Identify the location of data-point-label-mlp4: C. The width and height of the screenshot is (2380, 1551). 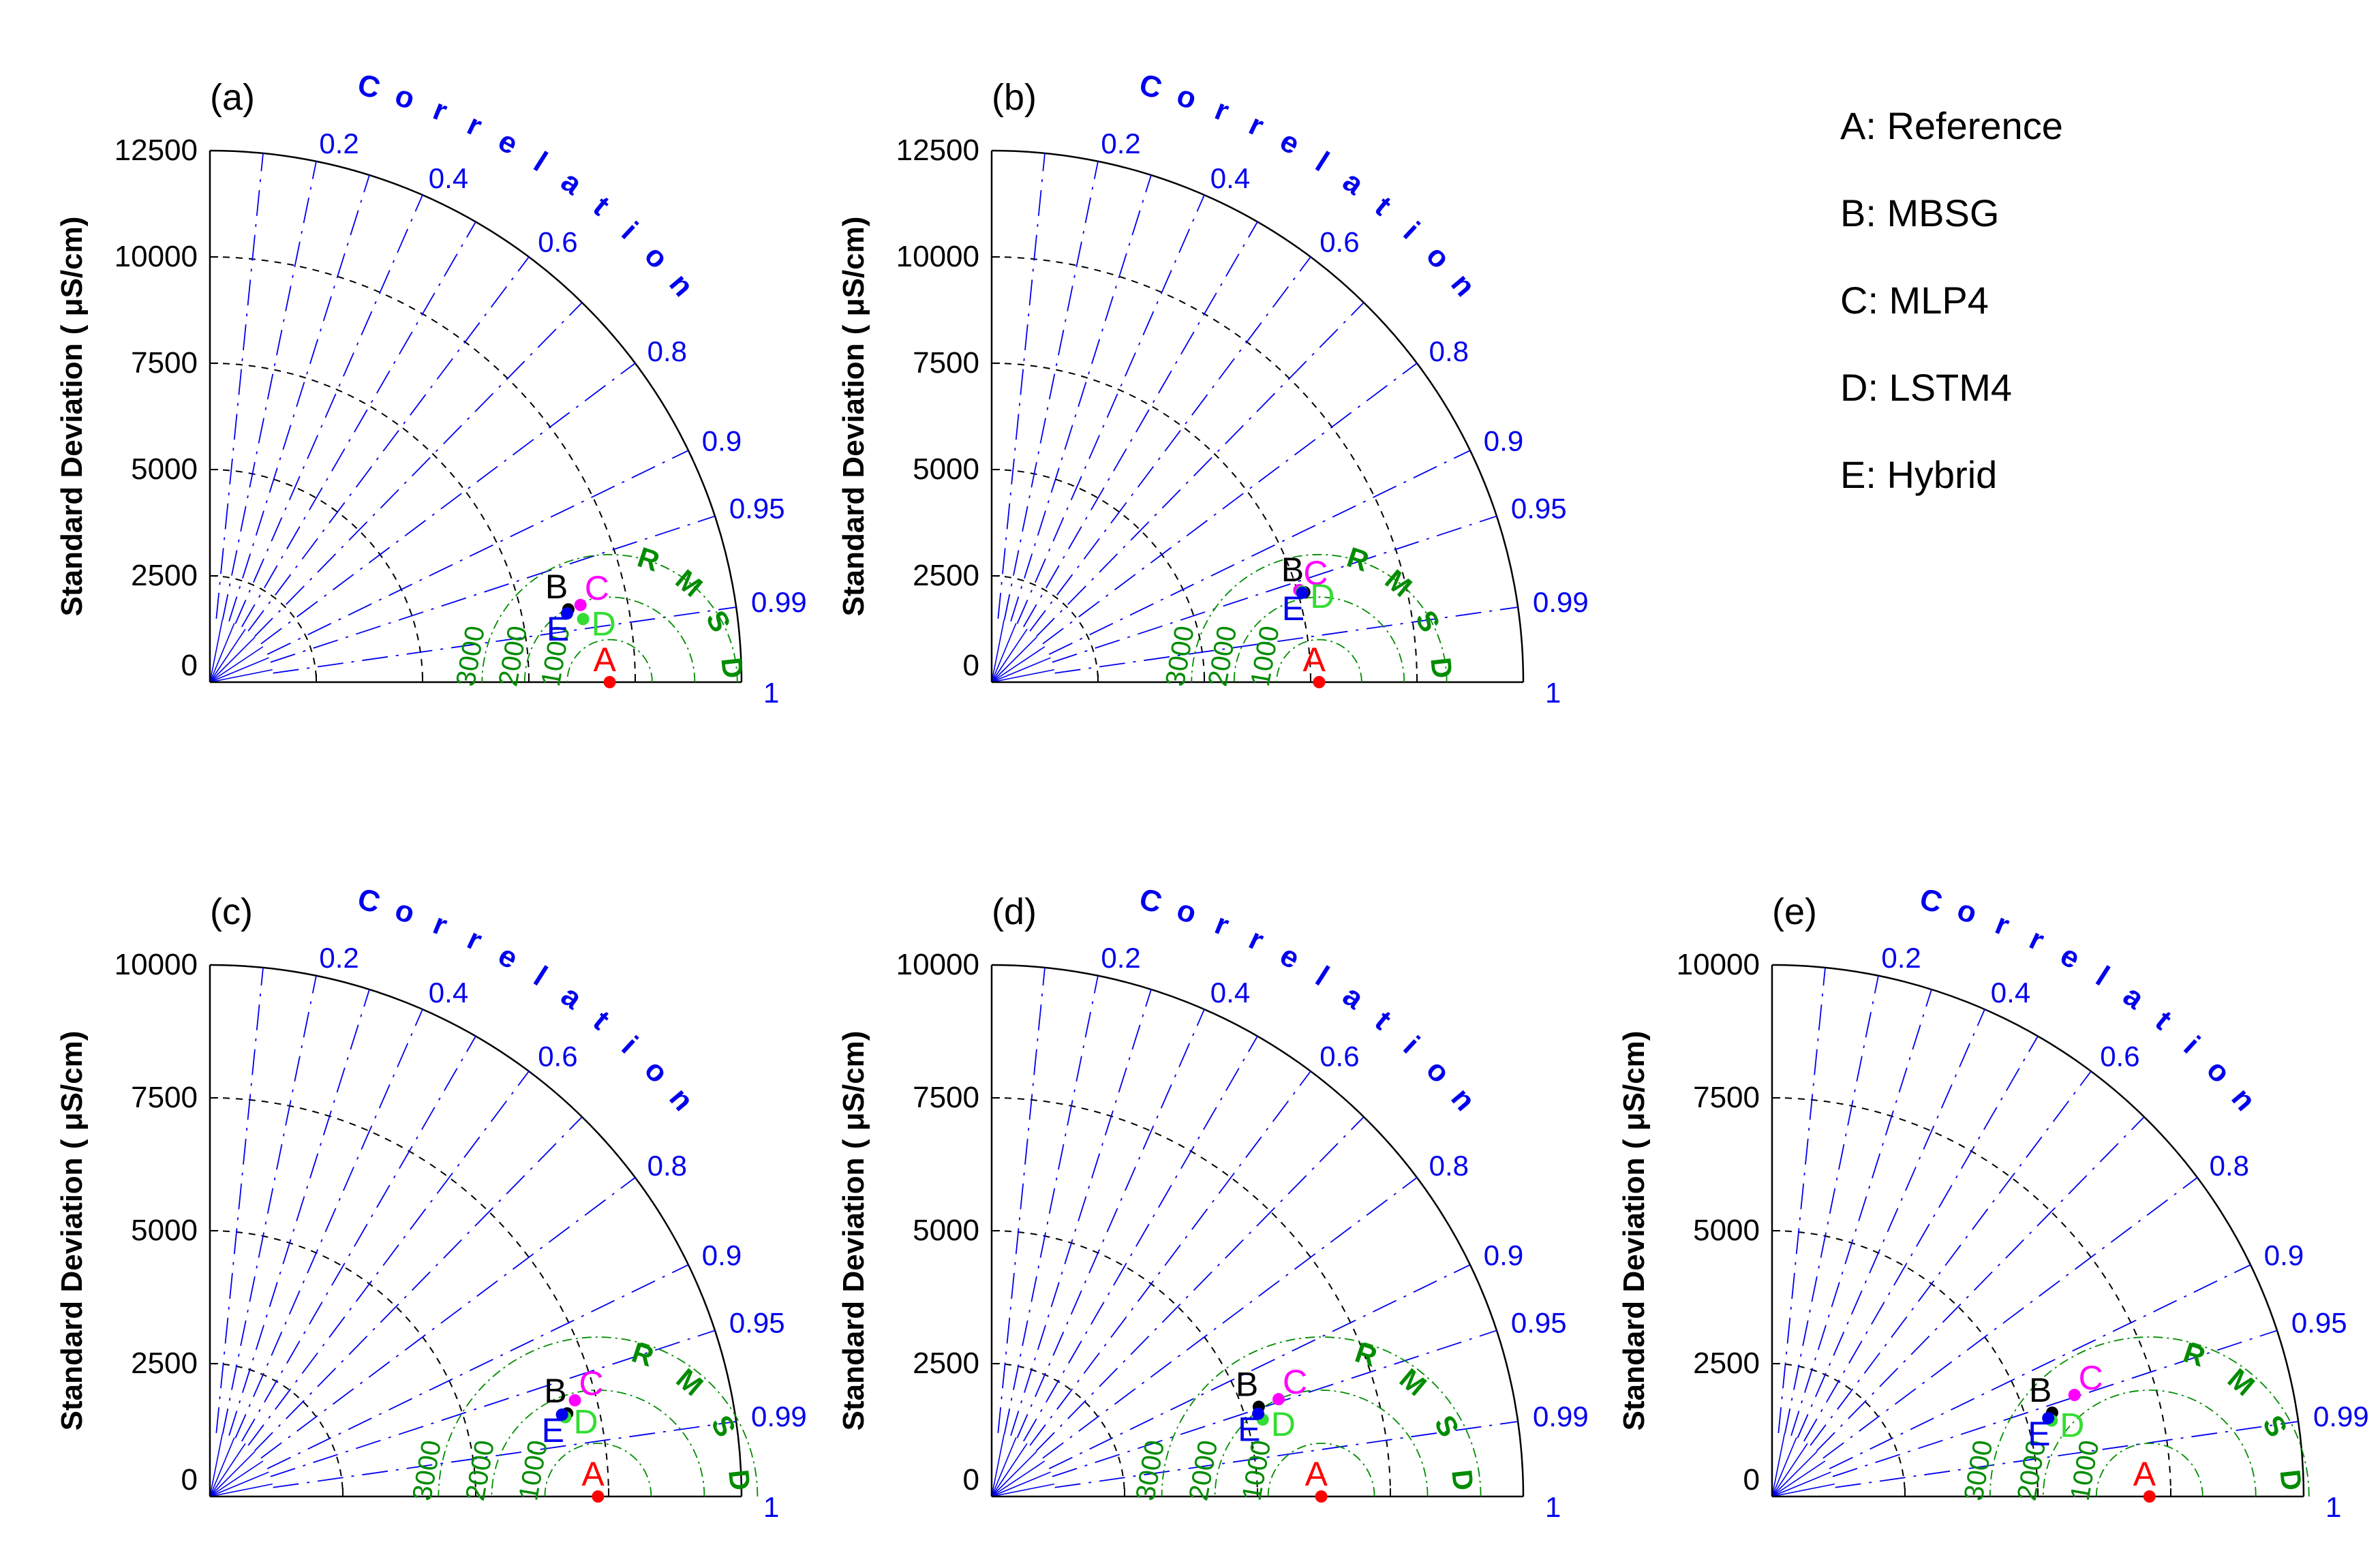
(1315, 573).